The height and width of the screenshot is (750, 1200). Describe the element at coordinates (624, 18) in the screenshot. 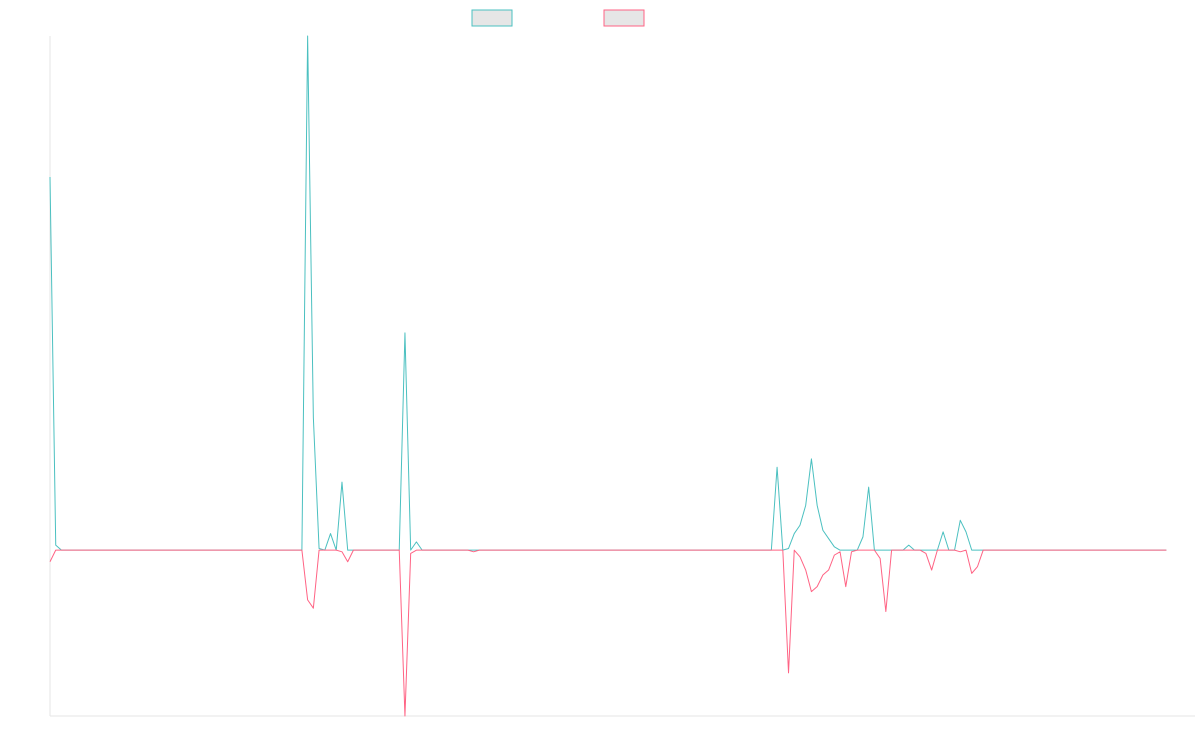

I see `legend-swatch-negative-series` at that location.